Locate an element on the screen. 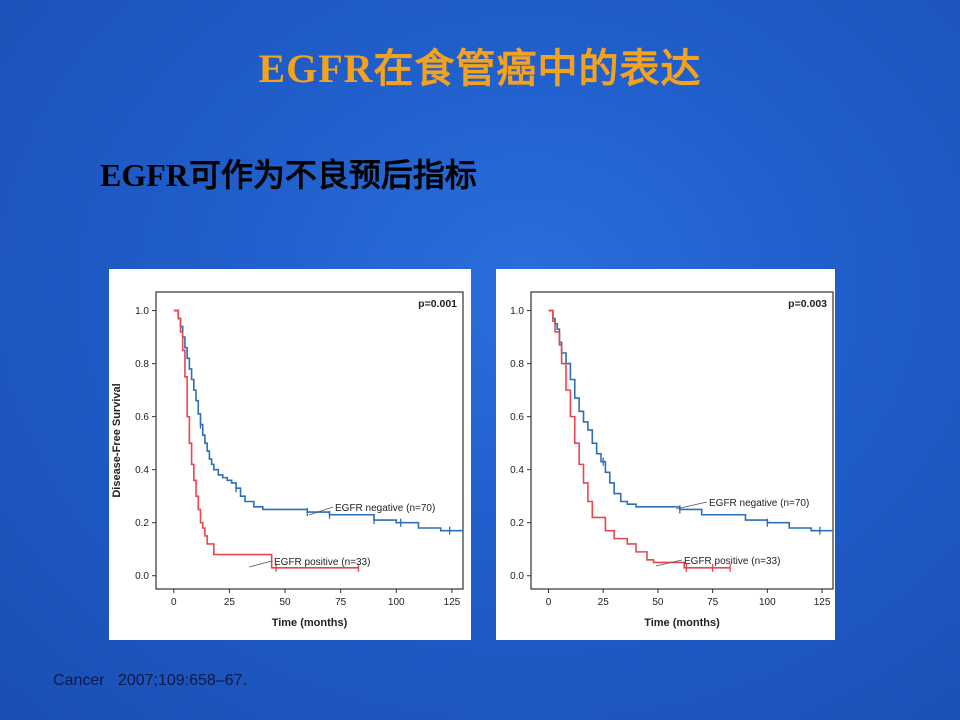 This screenshot has width=960, height=720. slide-title: EGFR在食管癌中的表达 is located at coordinates (480, 68).